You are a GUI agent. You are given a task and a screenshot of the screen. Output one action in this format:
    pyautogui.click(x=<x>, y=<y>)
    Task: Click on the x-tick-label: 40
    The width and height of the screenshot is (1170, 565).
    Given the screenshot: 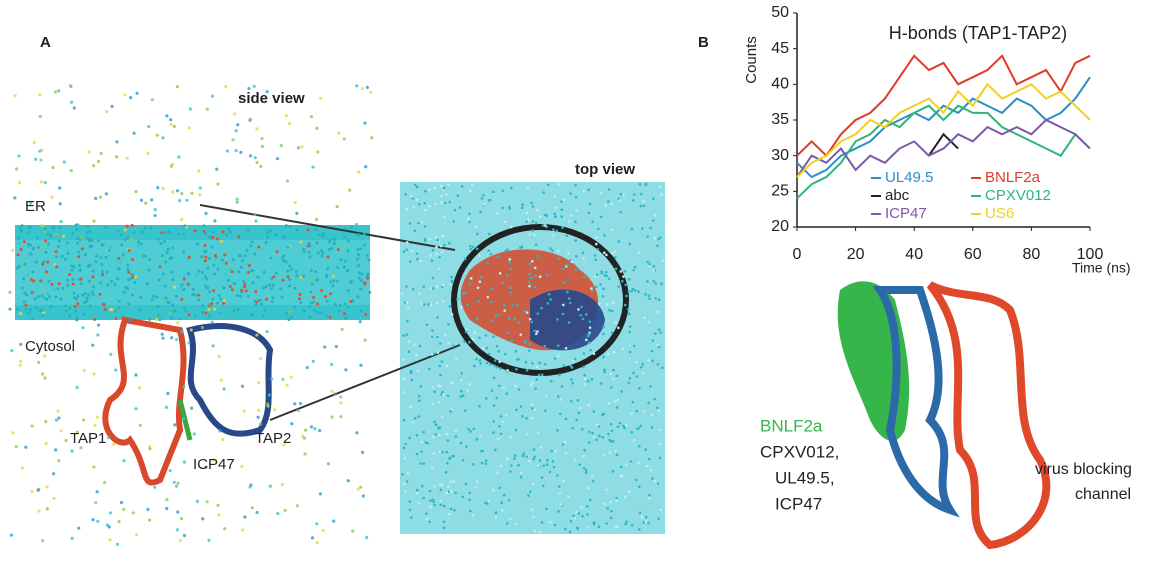 What is the action you would take?
    pyautogui.click(x=914, y=254)
    